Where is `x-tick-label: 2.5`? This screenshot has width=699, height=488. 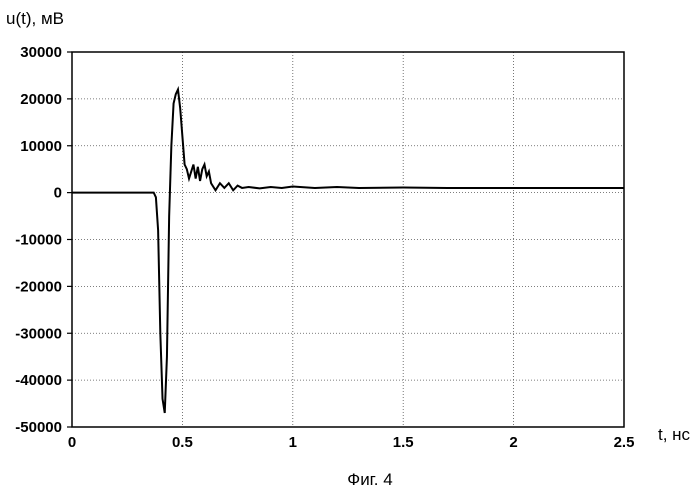 x-tick-label: 2.5 is located at coordinates (624, 442).